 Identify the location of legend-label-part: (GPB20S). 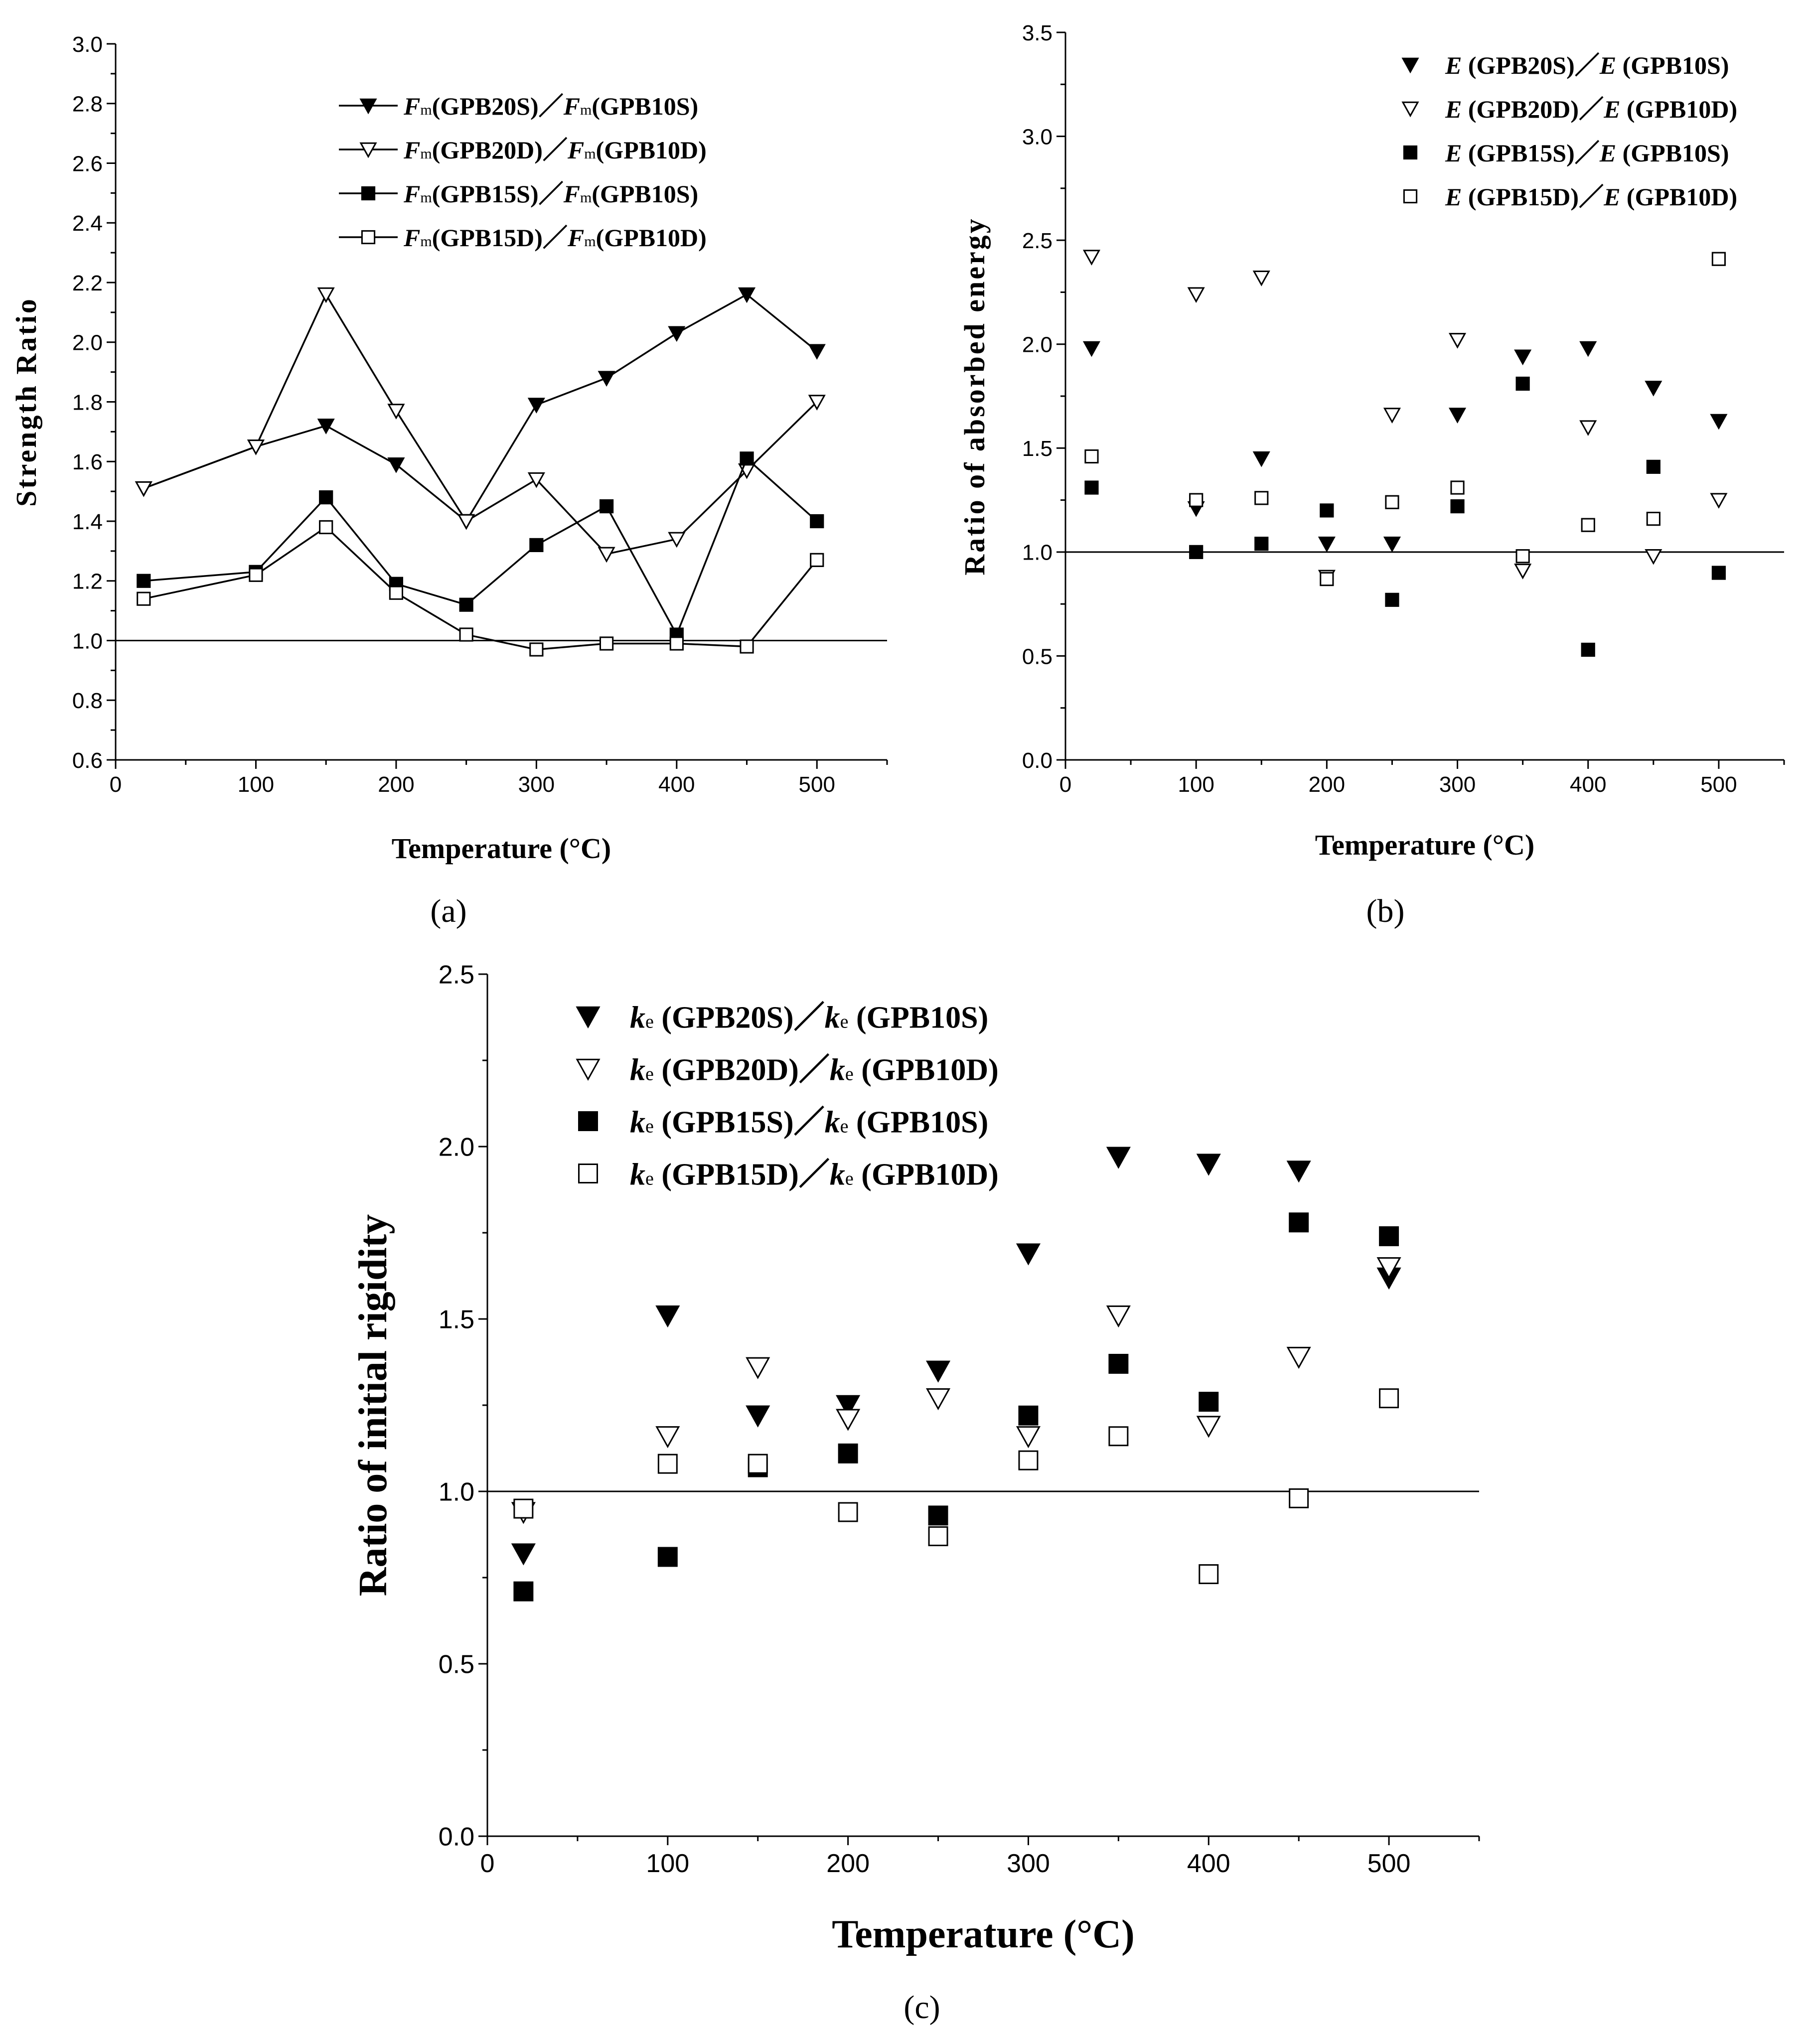
(1518, 65).